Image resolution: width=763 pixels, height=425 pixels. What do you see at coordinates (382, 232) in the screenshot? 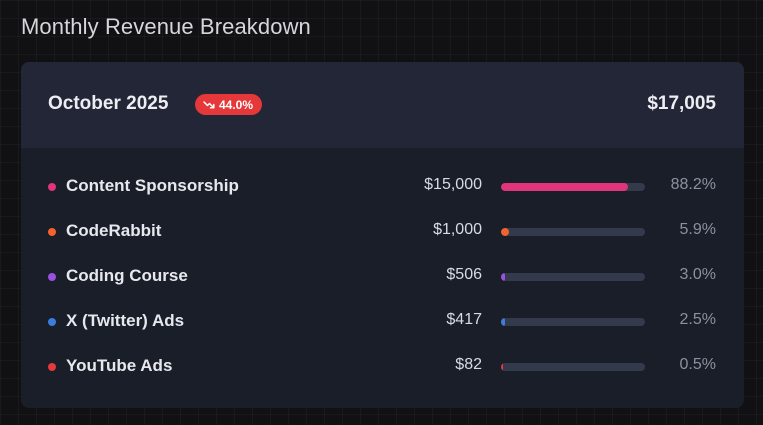
I see `revenue-row: CodeRabbit $1,000 5.9%` at bounding box center [382, 232].